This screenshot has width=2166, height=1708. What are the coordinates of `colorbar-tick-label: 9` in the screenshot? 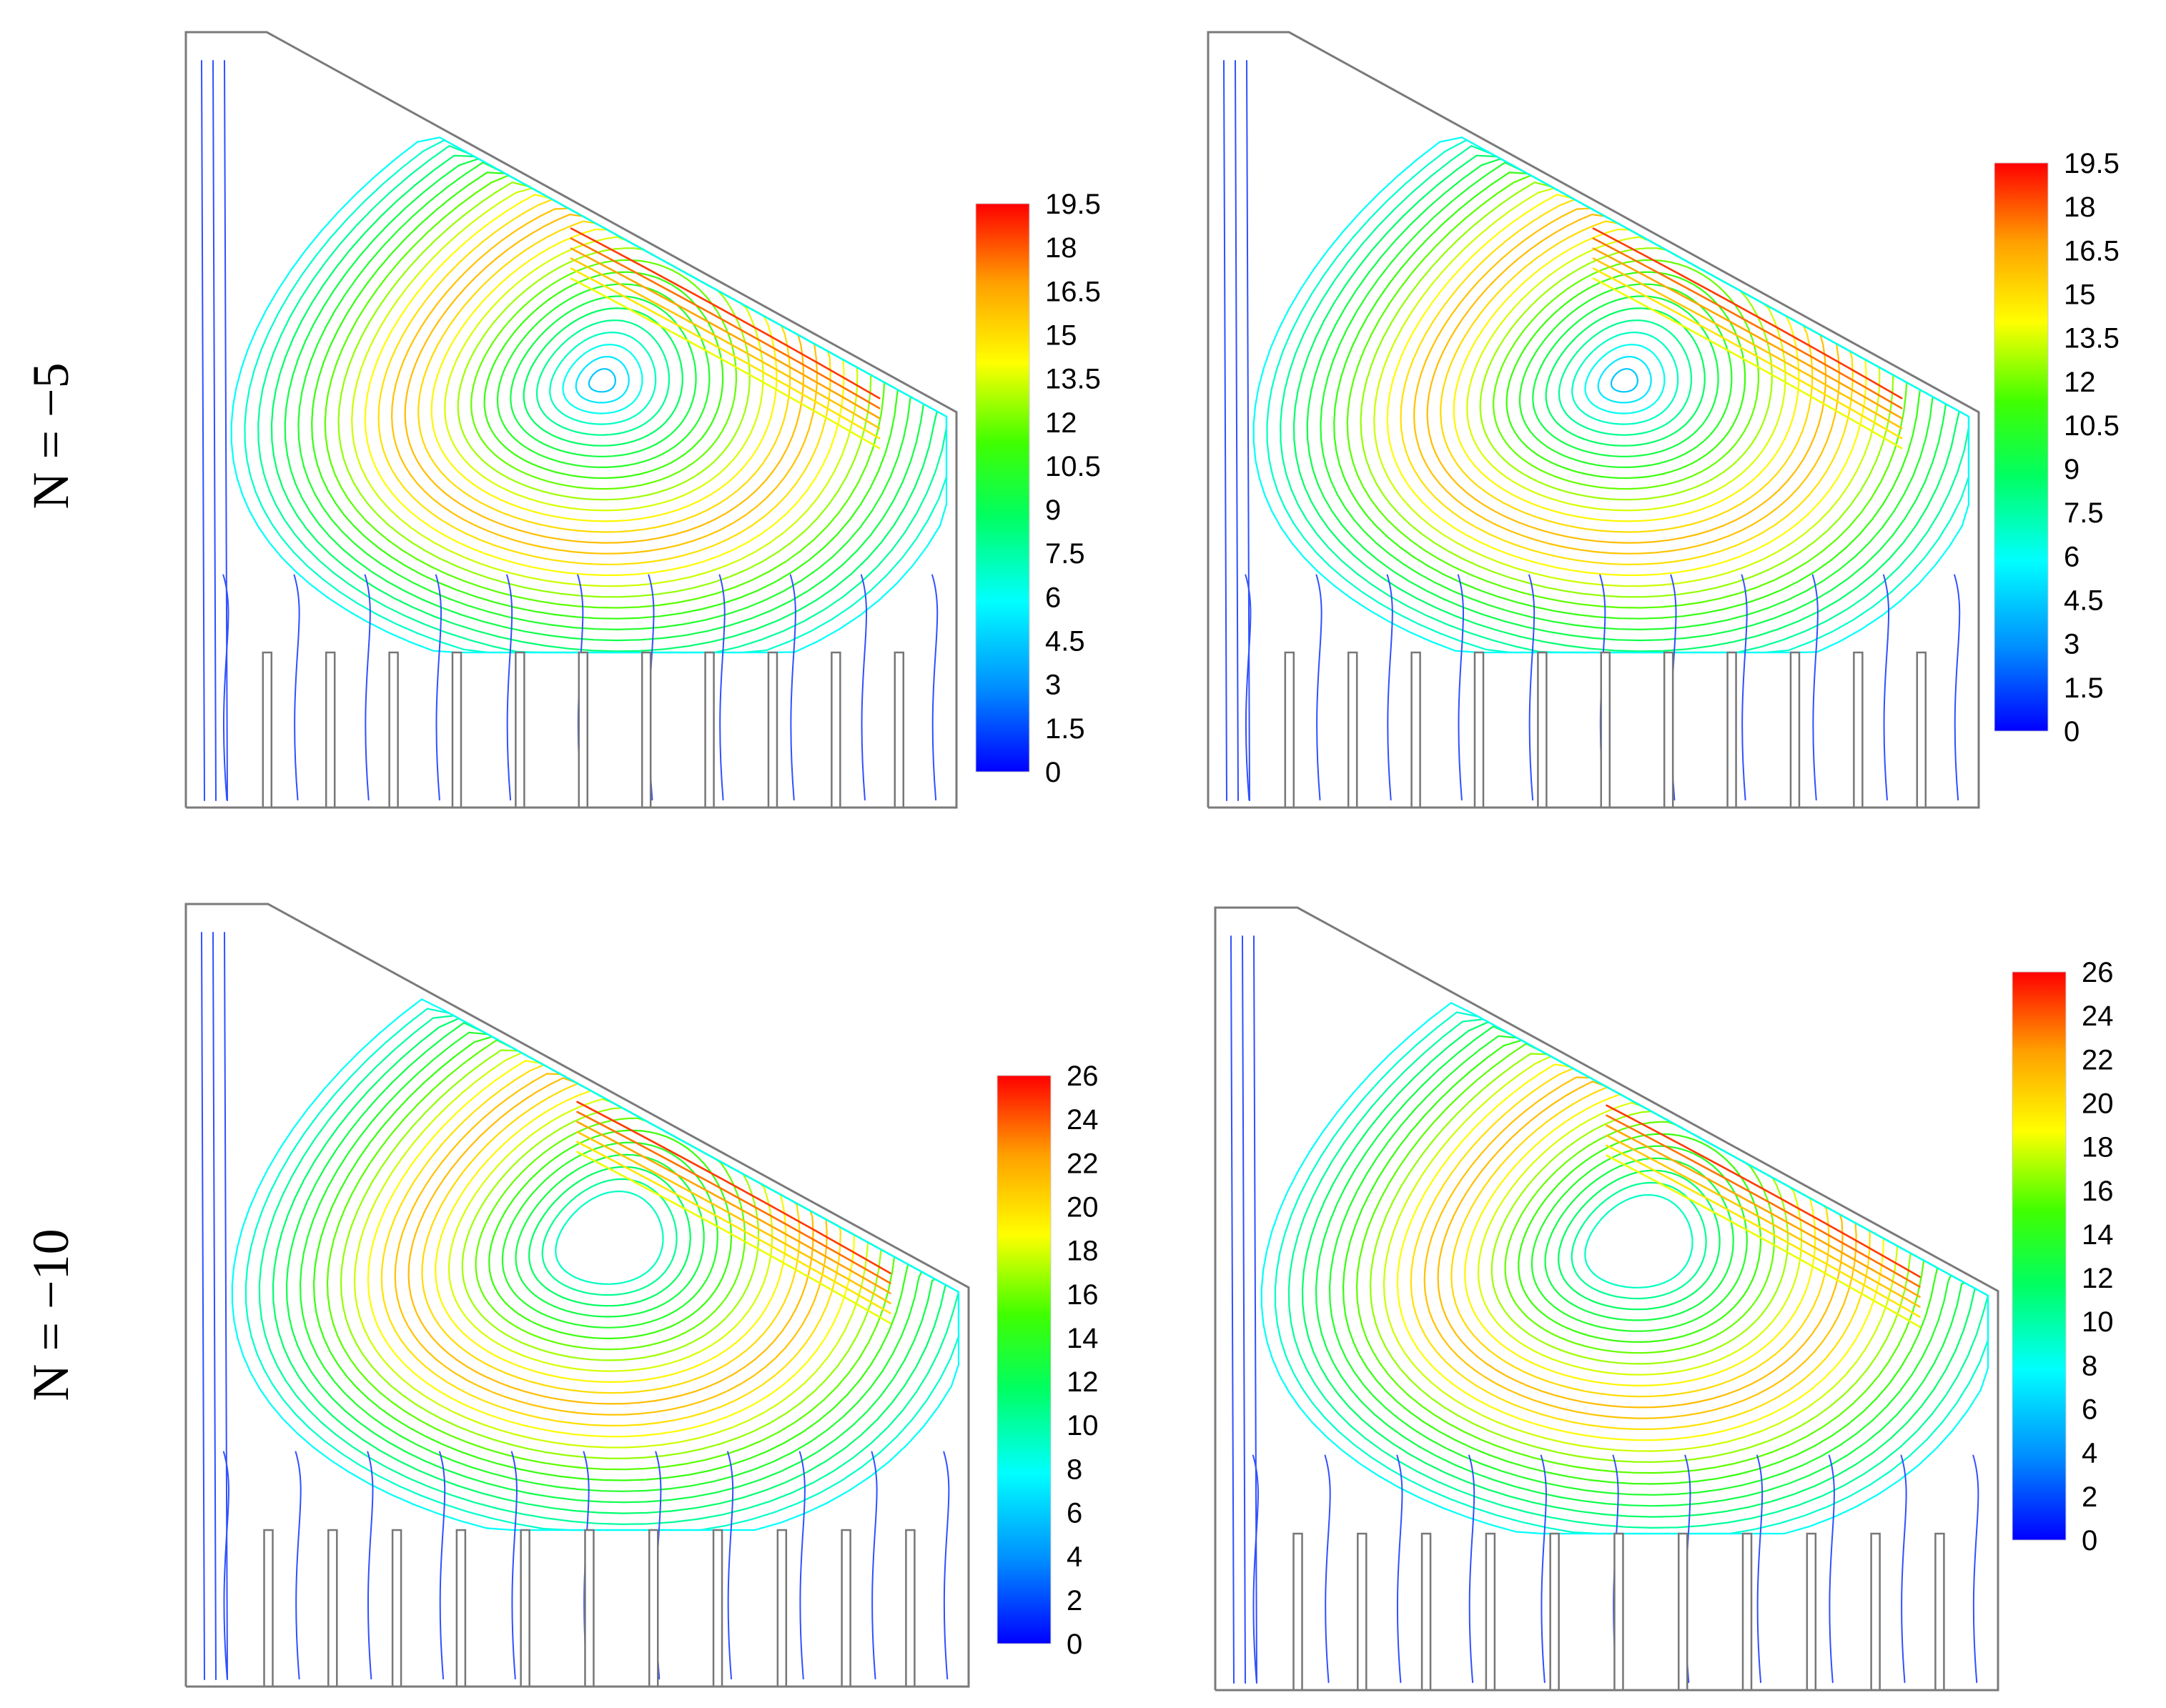 It's located at (1053, 511).